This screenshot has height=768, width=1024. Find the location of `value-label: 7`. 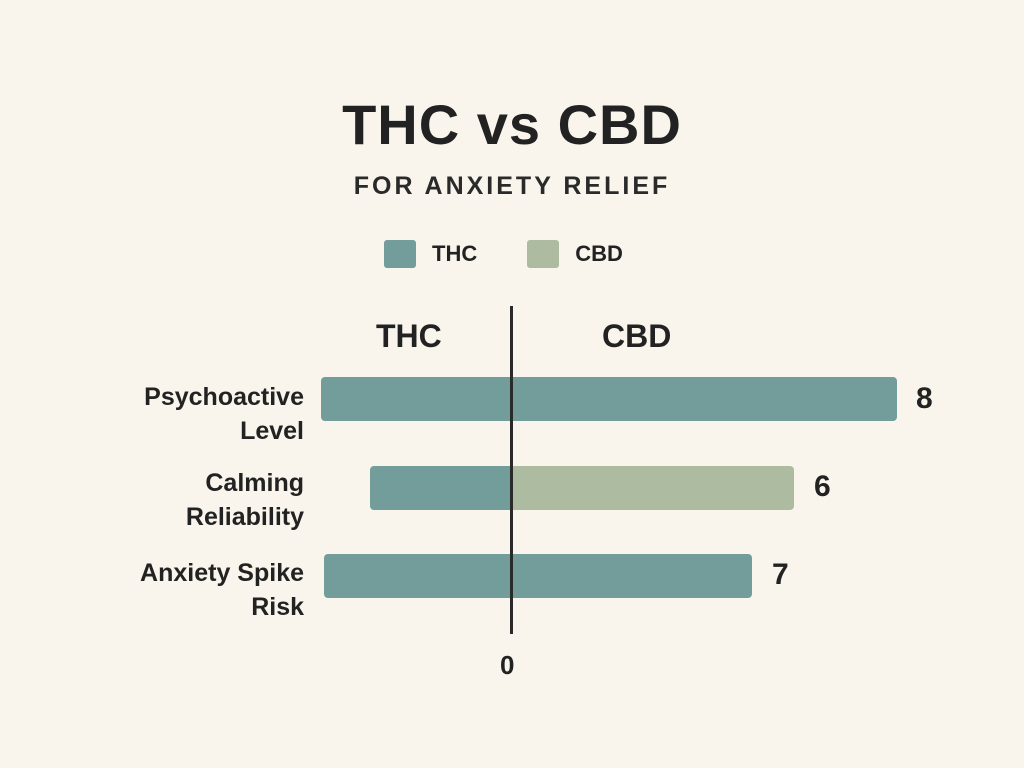

value-label: 7 is located at coordinates (780, 574).